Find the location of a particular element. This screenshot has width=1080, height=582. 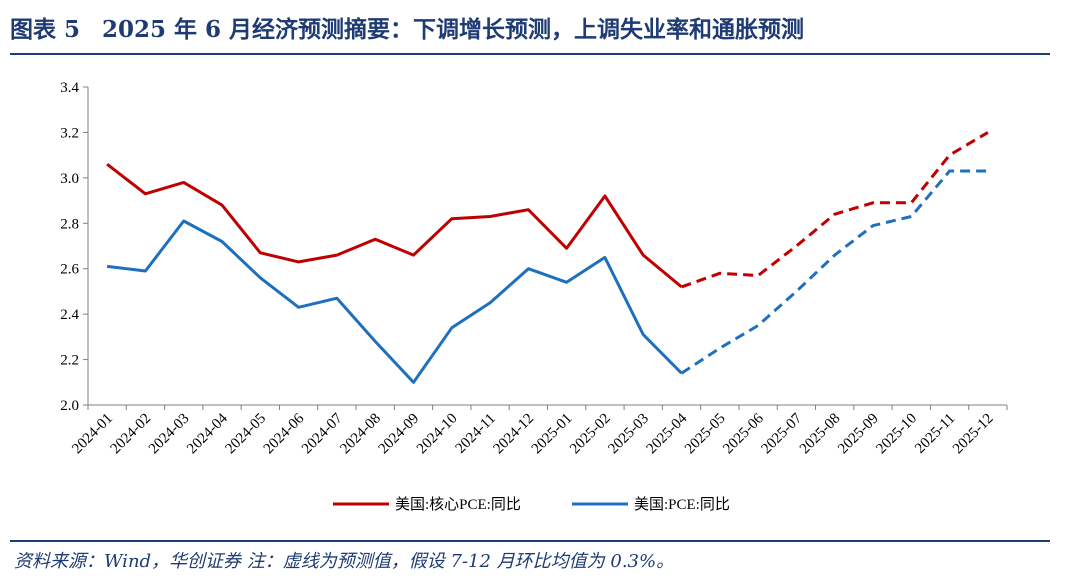

x-tick-label: 2024-04 is located at coordinates (207, 433).